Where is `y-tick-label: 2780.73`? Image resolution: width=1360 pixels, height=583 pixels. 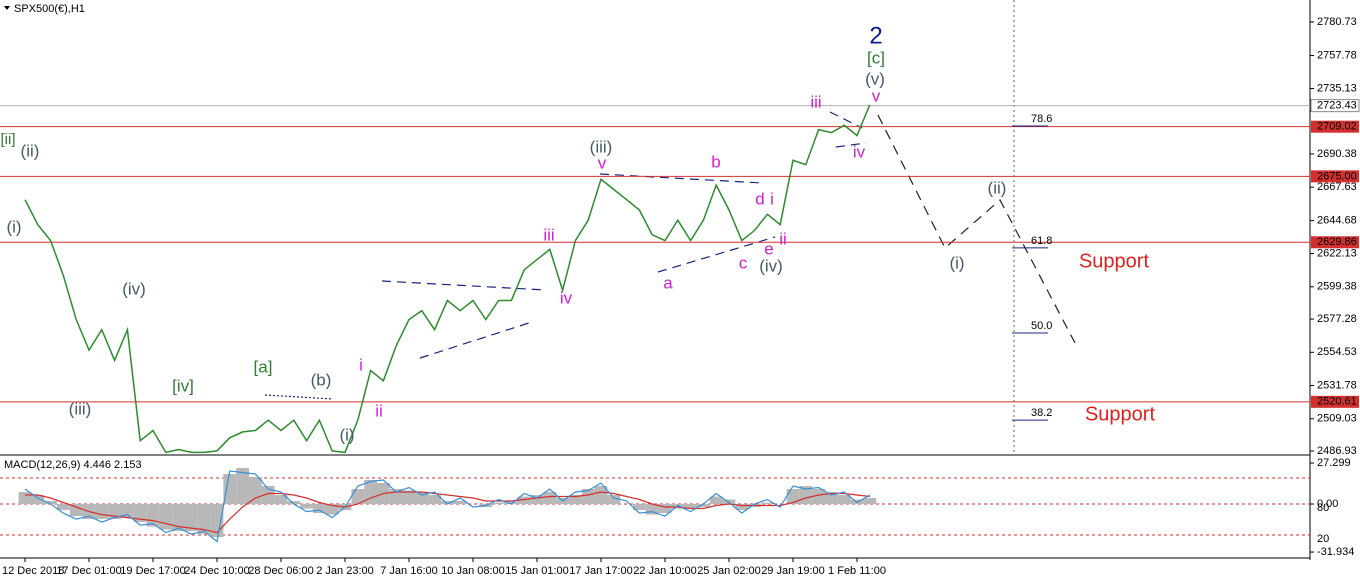 y-tick-label: 2780.73 is located at coordinates (1337, 22).